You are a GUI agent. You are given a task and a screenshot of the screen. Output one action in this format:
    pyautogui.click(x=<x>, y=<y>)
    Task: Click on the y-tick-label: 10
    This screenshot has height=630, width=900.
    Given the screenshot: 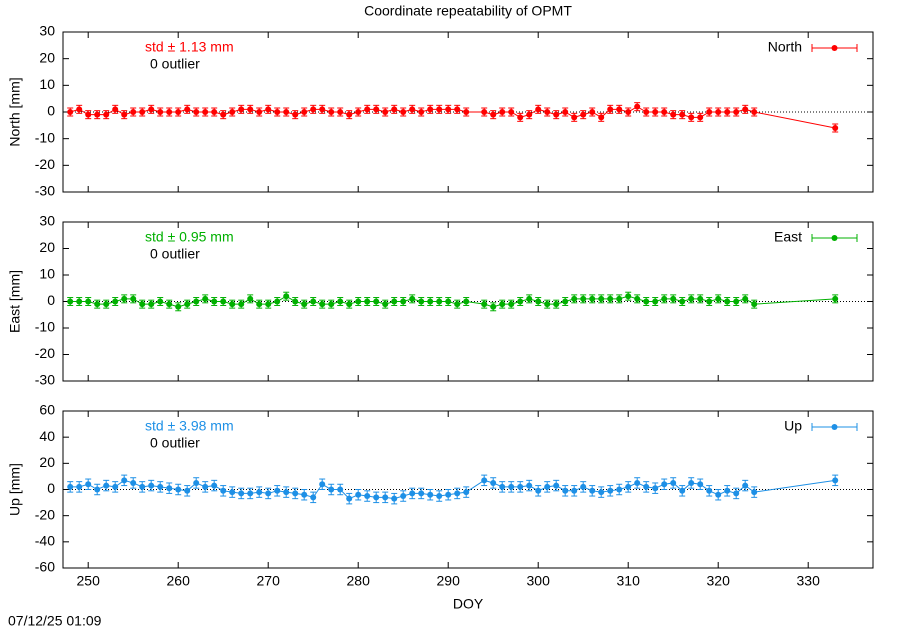 What is the action you would take?
    pyautogui.click(x=47, y=274)
    